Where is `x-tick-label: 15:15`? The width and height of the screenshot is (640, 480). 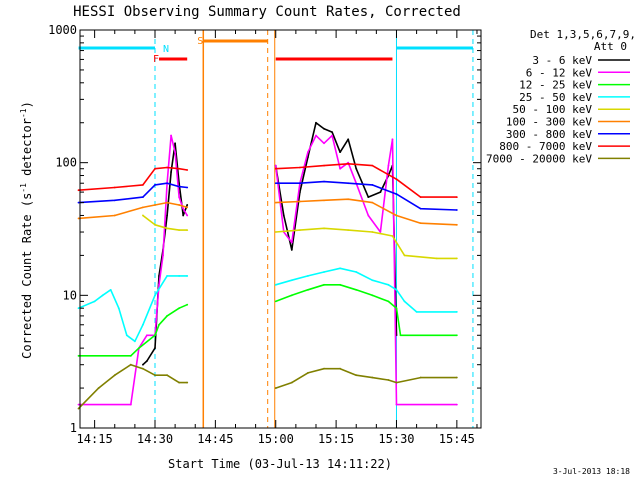
x-tick-label: 15:15 is located at coordinates (336, 439).